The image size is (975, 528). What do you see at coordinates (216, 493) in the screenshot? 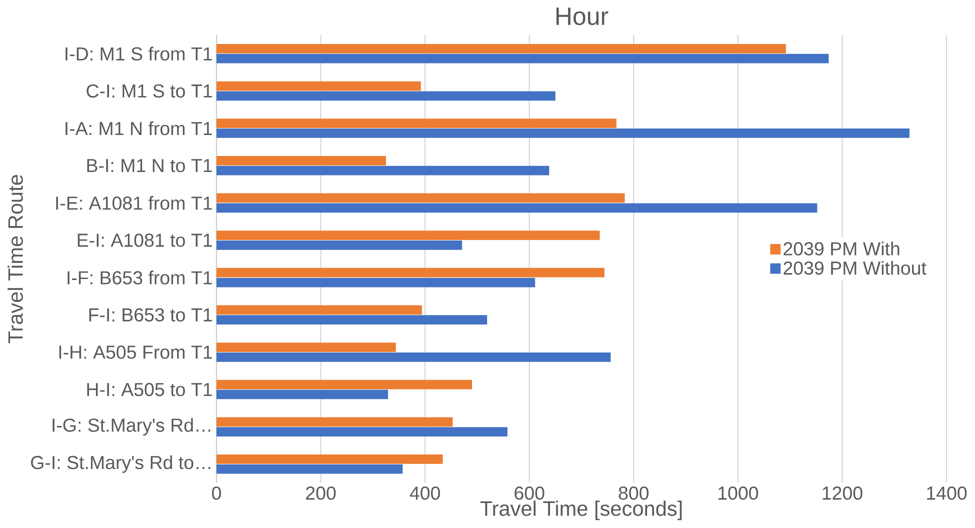
I see `x-tick-label: 0` at bounding box center [216, 493].